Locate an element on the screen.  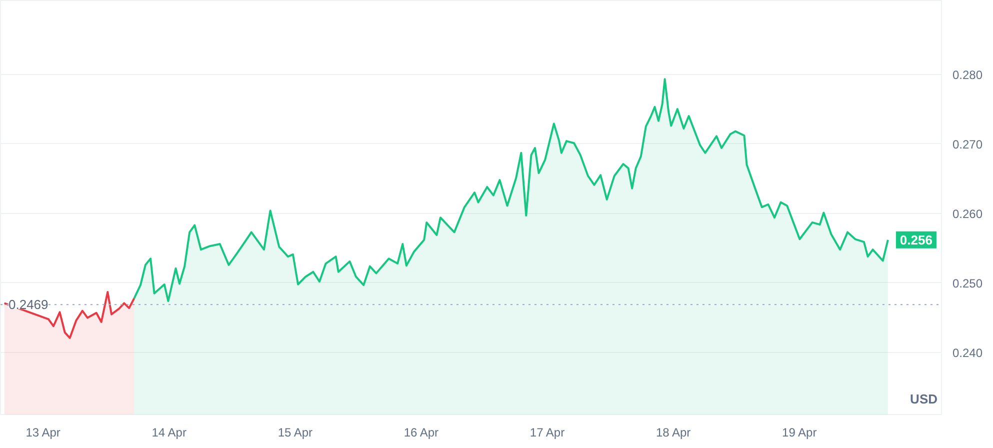
y-tick-label: 0.260 is located at coordinates (967, 213).